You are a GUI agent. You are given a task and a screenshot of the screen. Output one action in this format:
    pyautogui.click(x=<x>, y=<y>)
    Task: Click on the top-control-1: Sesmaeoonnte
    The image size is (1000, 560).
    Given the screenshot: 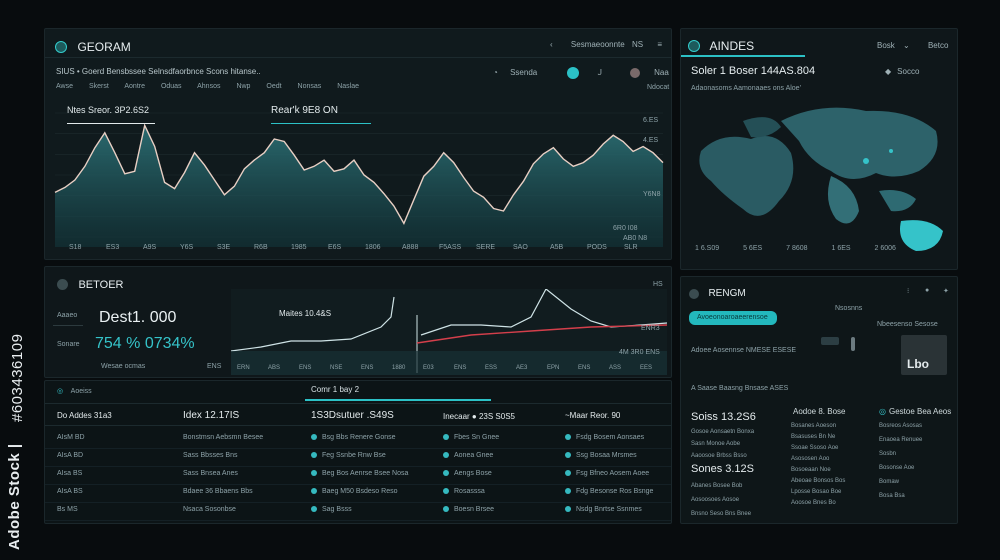 What is the action you would take?
    pyautogui.click(x=597, y=44)
    